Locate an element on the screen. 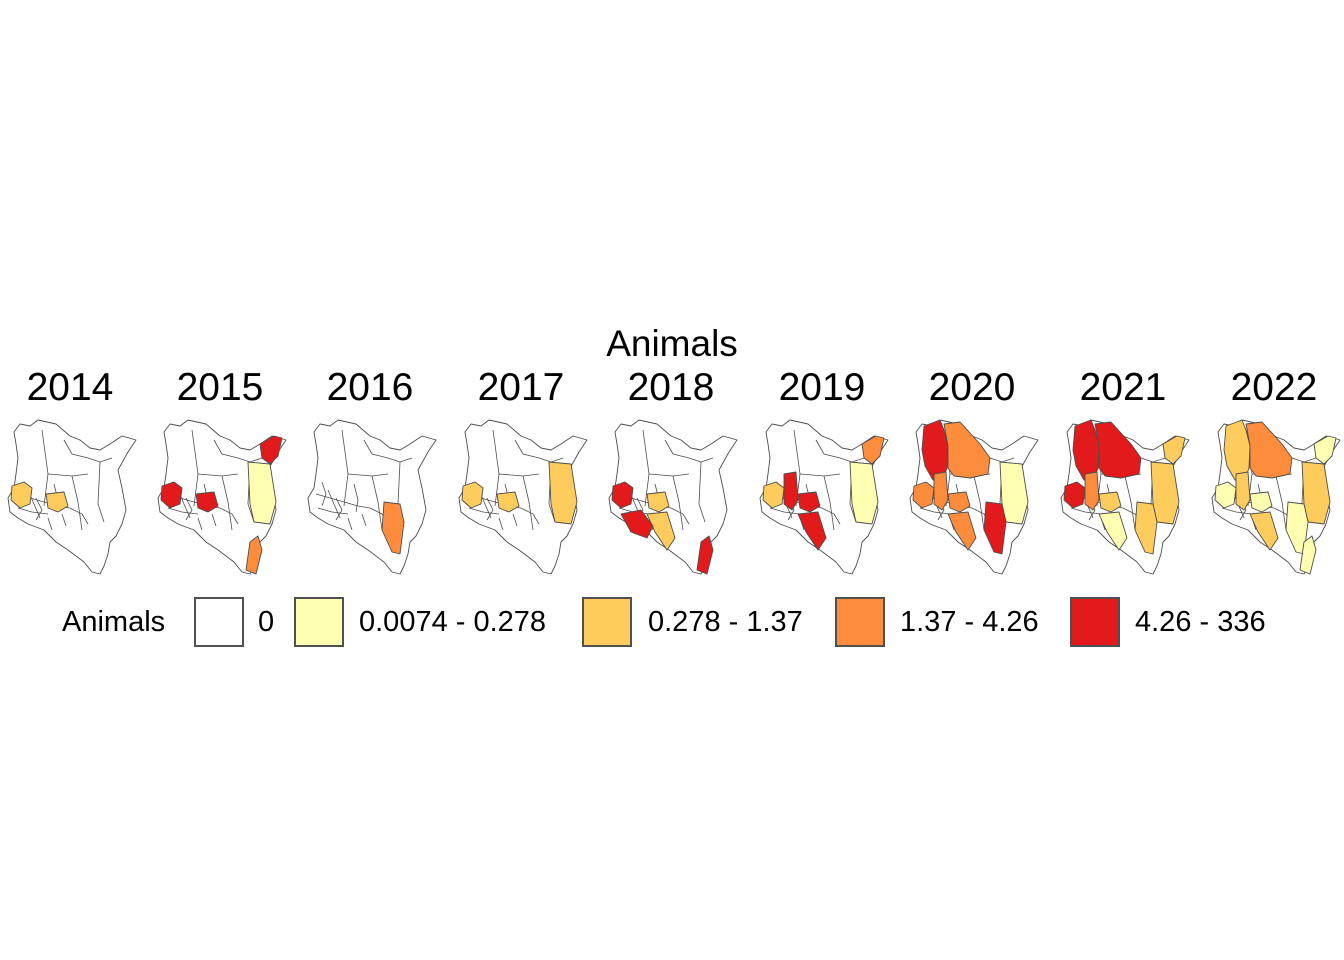  kenya-map-2017 is located at coordinates (523, 497).